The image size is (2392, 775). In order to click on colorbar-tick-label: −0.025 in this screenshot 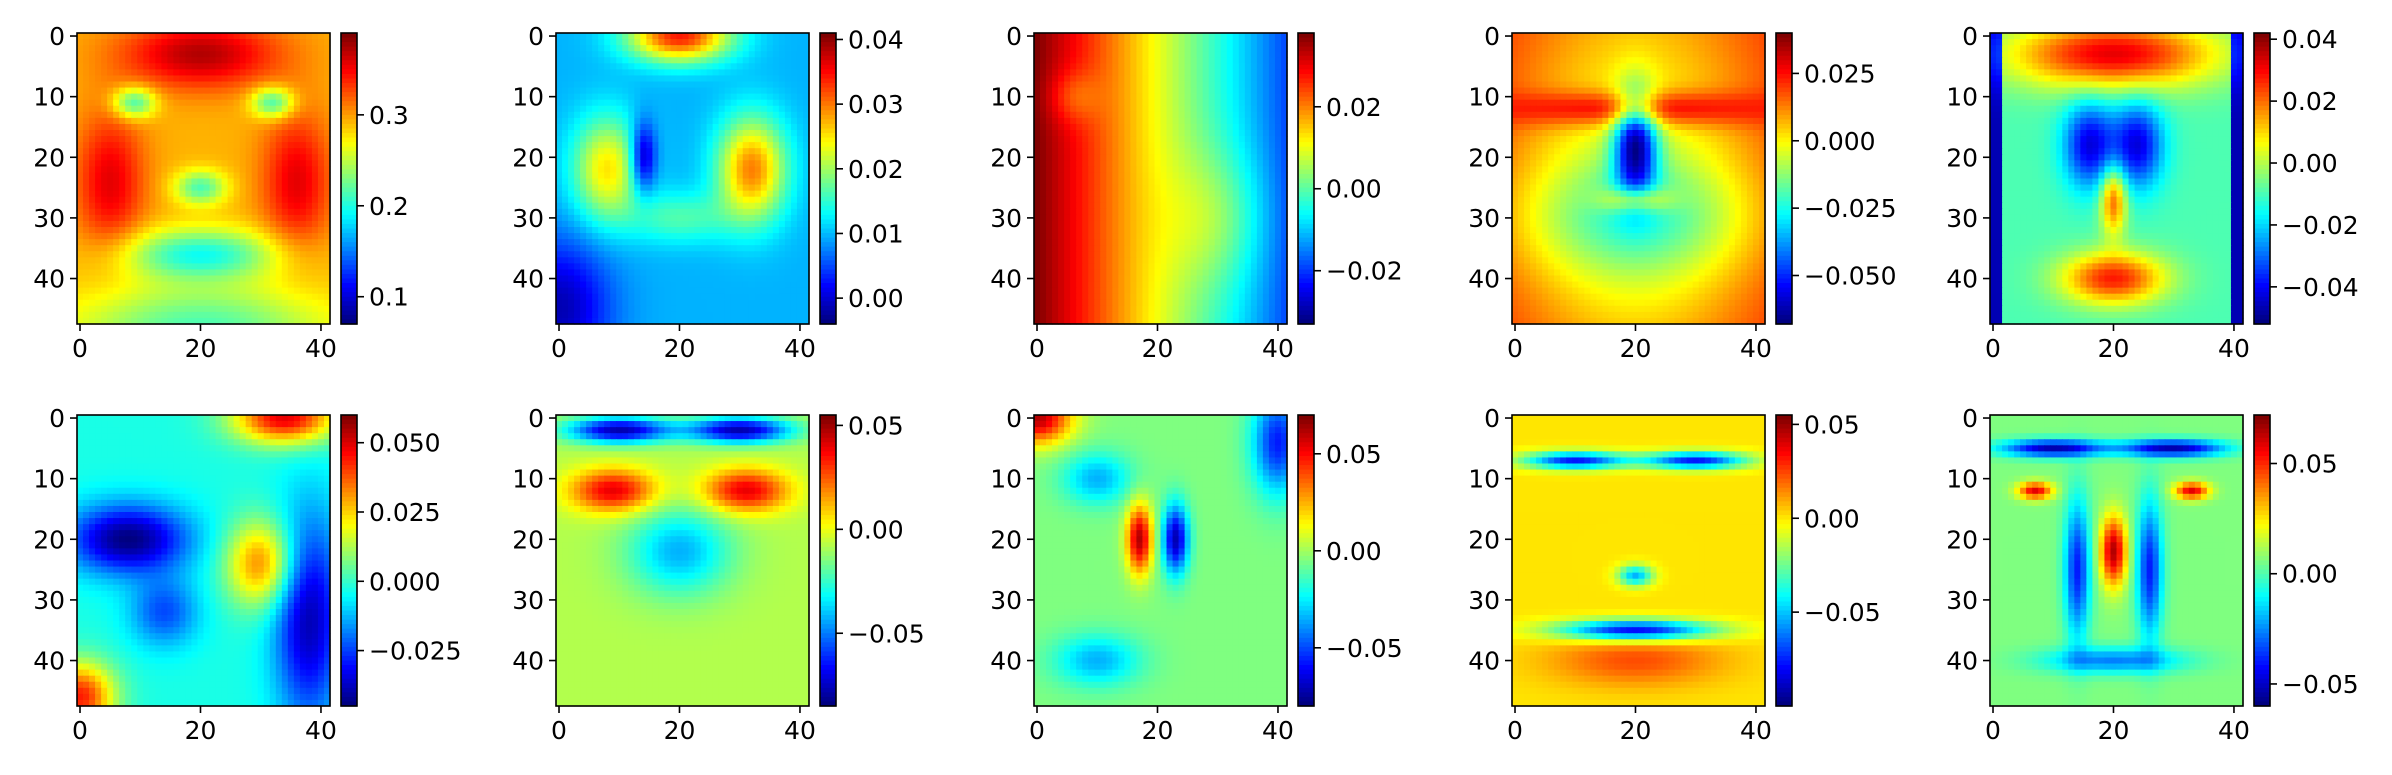, I will do `click(415, 651)`.